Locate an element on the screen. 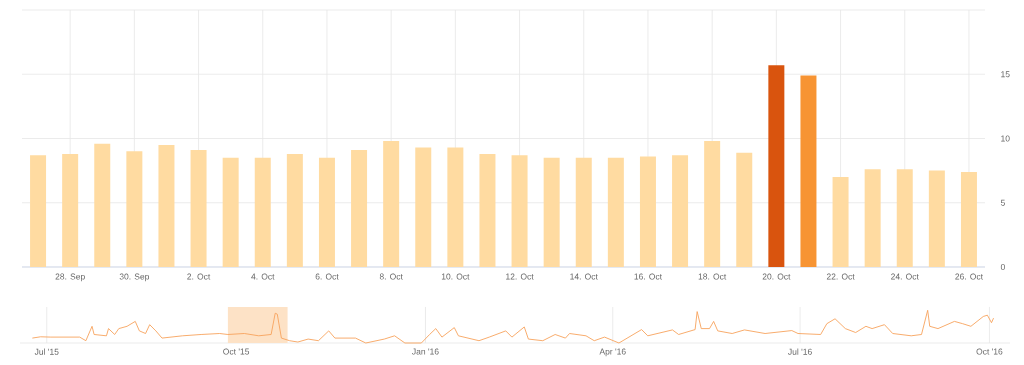 This screenshot has height=365, width=1024. x-tick-label: 26. Oct is located at coordinates (969, 276).